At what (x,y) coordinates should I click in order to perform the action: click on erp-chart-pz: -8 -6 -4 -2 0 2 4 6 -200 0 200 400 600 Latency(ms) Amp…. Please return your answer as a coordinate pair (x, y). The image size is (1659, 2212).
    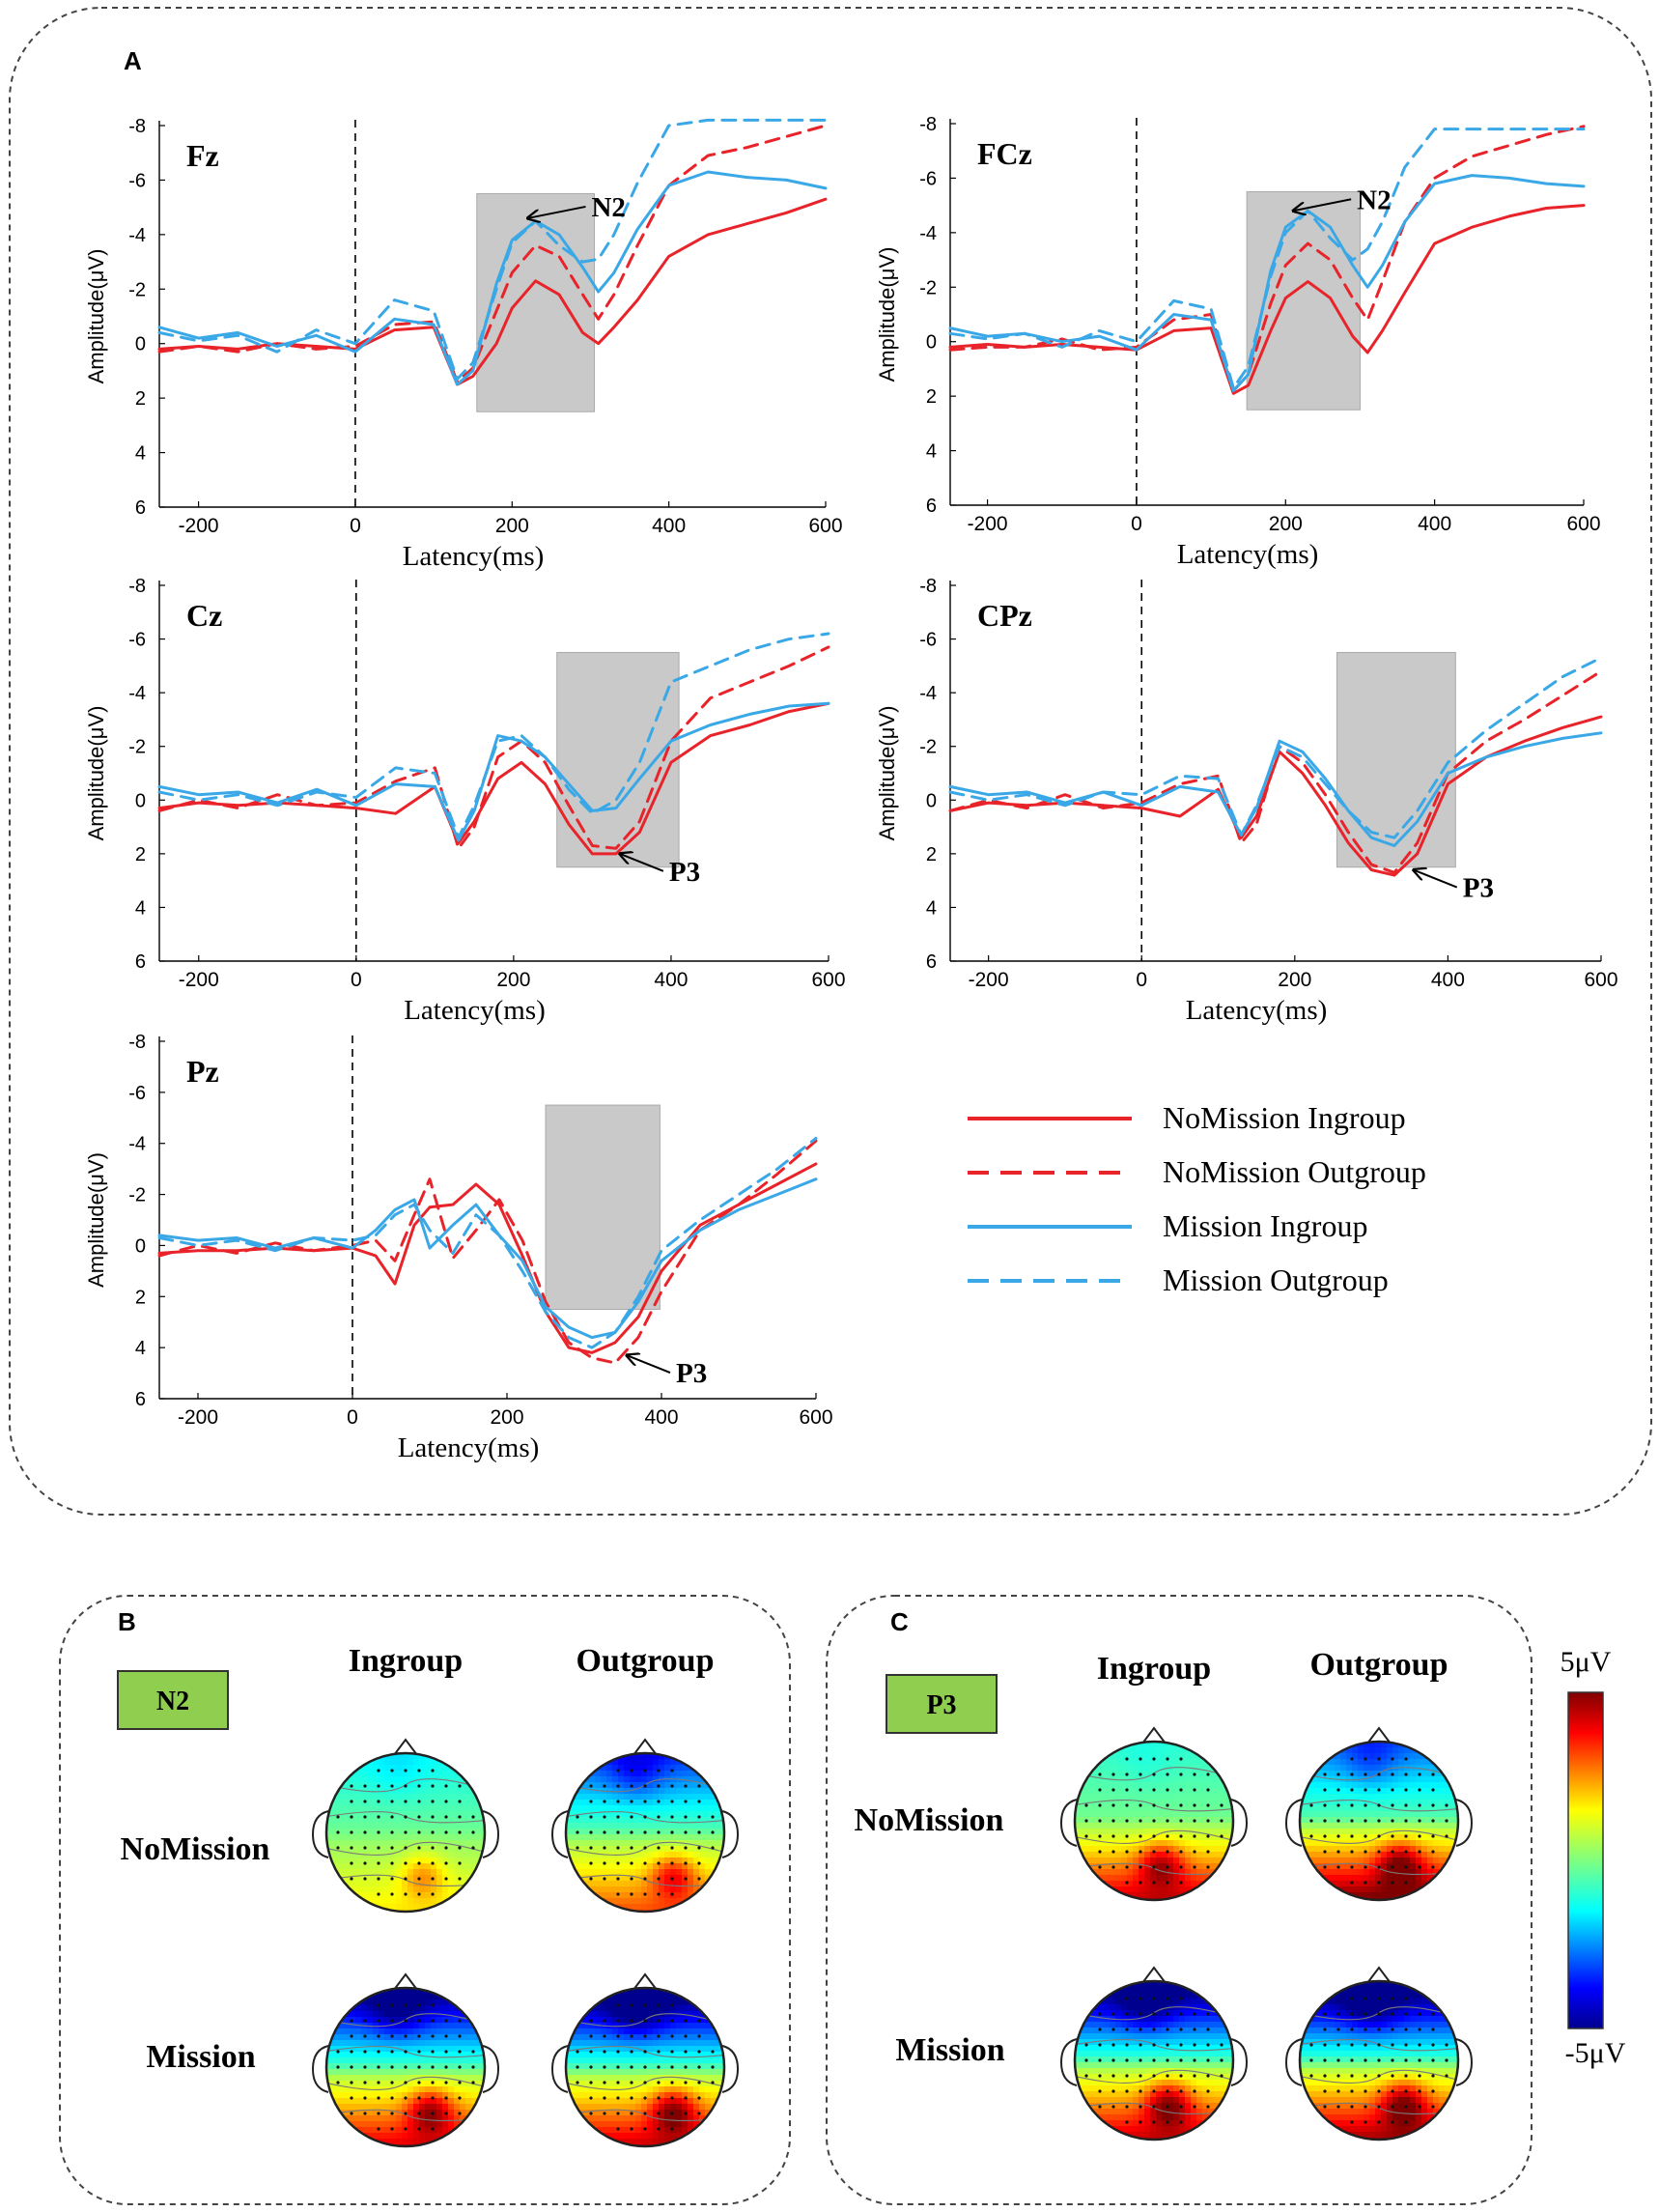
    Looking at the image, I should click on (459, 1247).